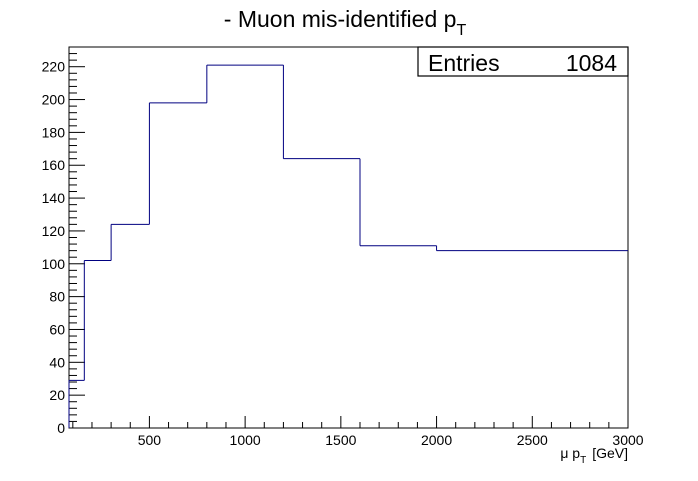  Describe the element at coordinates (245, 440) in the screenshot. I see `x-tick-label: 1000` at that location.